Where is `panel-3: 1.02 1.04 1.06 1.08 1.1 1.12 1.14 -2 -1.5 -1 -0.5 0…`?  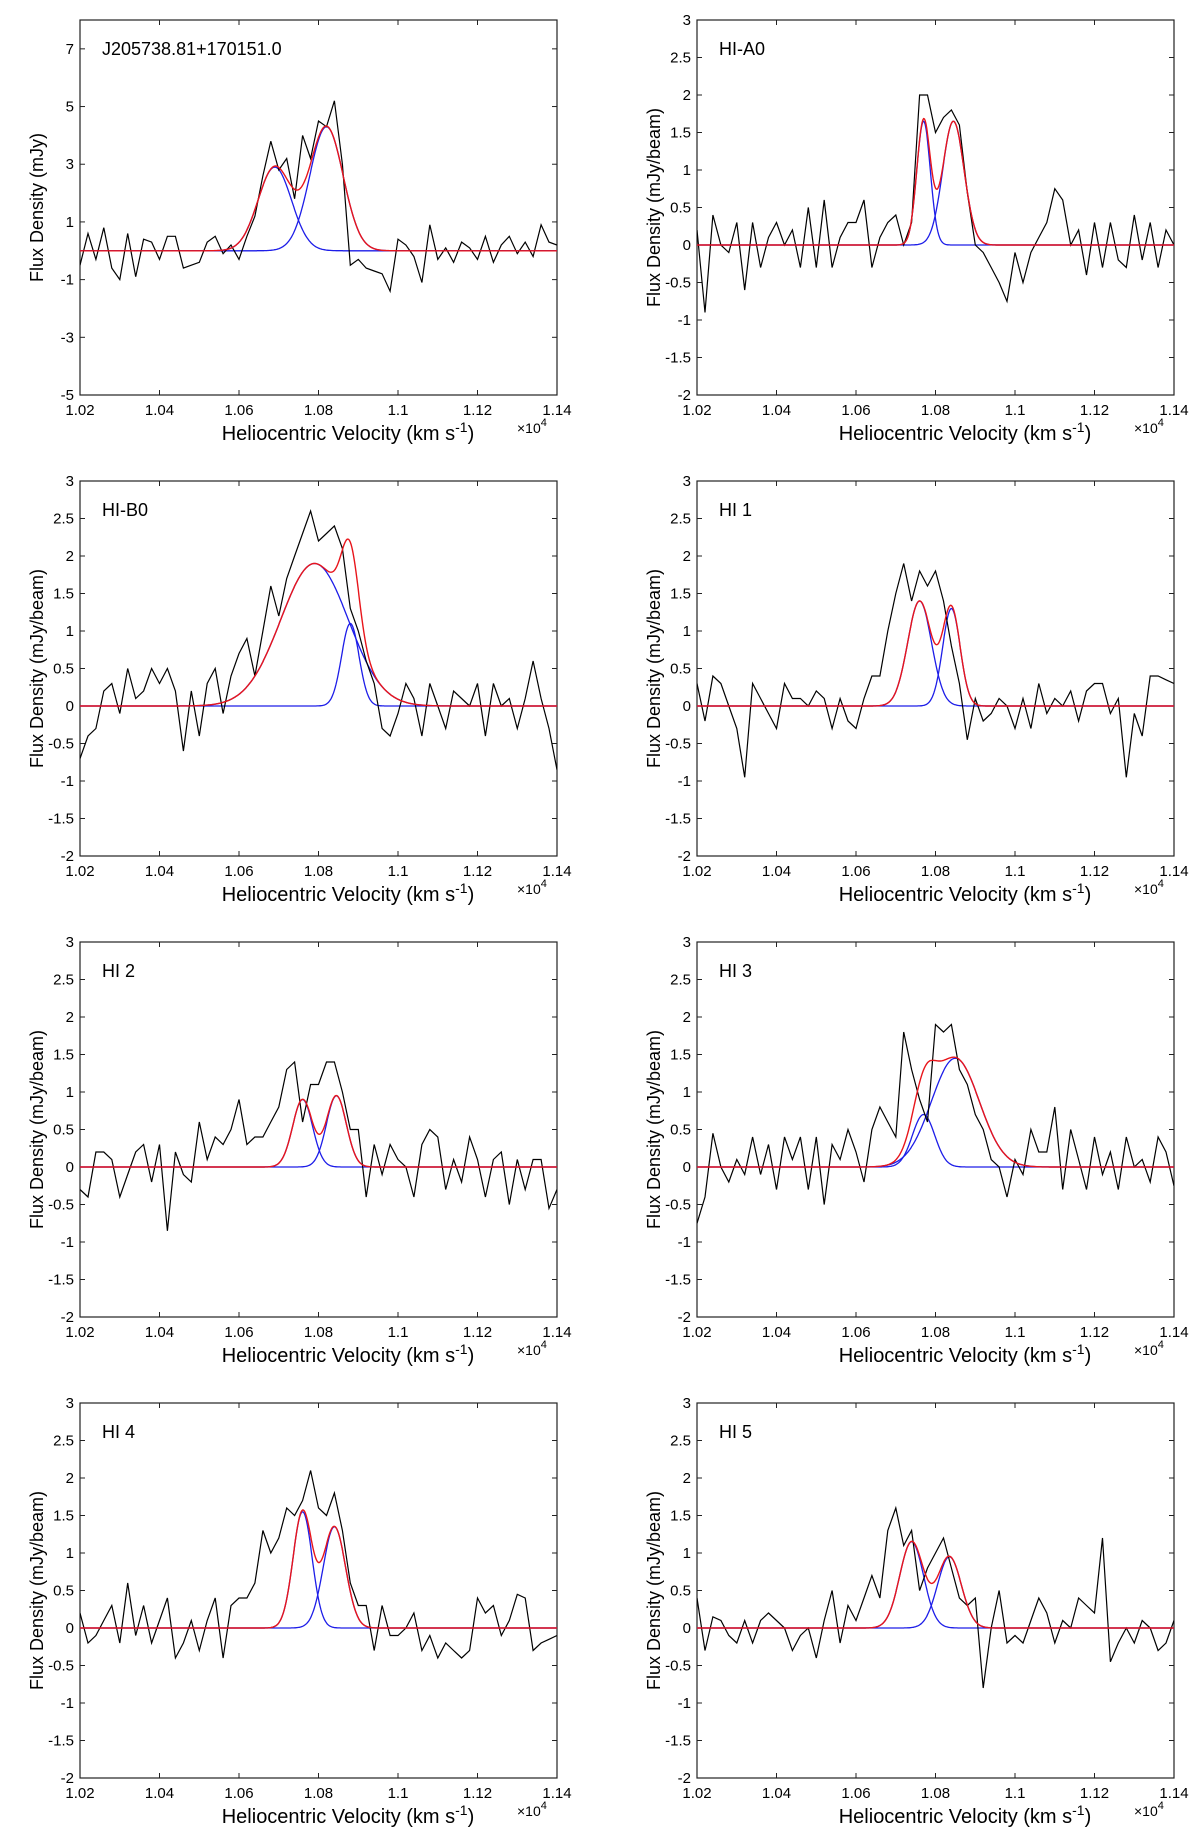
panel-3: 1.02 1.04 1.06 1.08 1.1 1.12 1.14 -2 -1.5 -1 -0.5 0… is located at coordinates (299, 689).